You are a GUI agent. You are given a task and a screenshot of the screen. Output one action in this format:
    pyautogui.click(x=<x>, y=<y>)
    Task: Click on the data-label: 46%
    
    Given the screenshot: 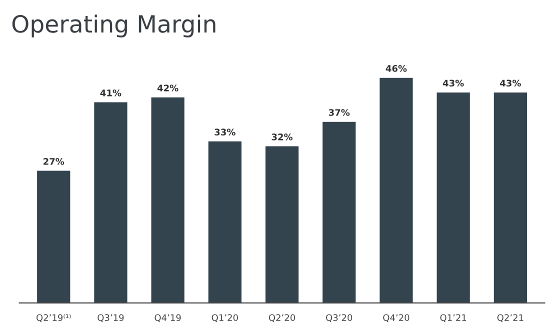 What is the action you would take?
    pyautogui.click(x=396, y=68)
    